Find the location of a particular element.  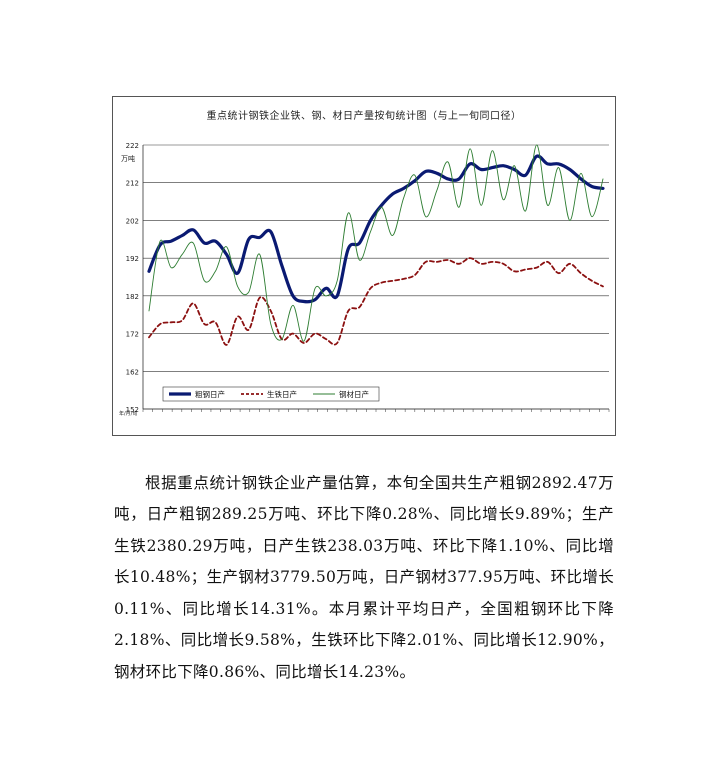

y-tick-label: 192 is located at coordinates (132, 259).